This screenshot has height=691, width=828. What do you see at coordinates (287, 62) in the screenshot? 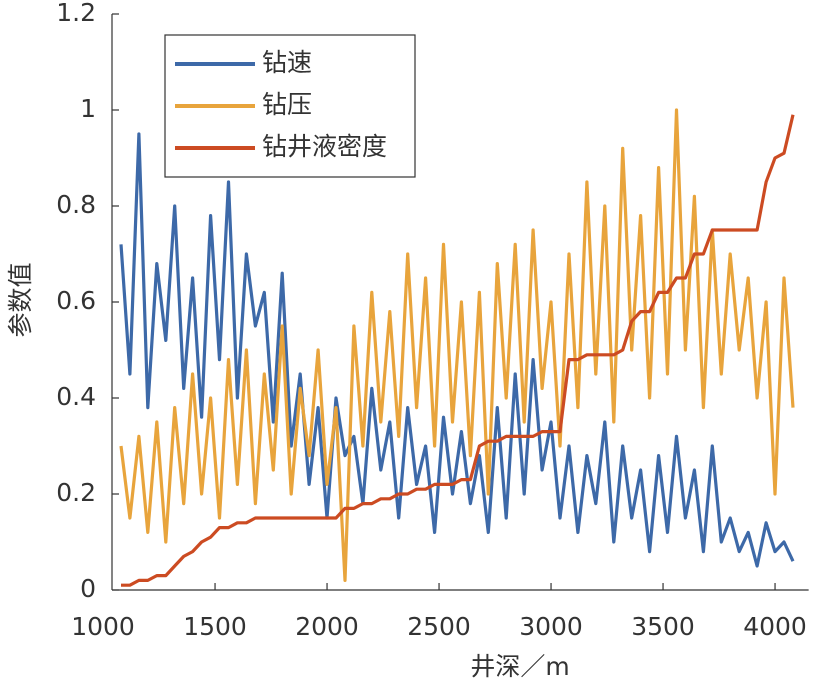
I see `legend-label: 钻速` at bounding box center [287, 62].